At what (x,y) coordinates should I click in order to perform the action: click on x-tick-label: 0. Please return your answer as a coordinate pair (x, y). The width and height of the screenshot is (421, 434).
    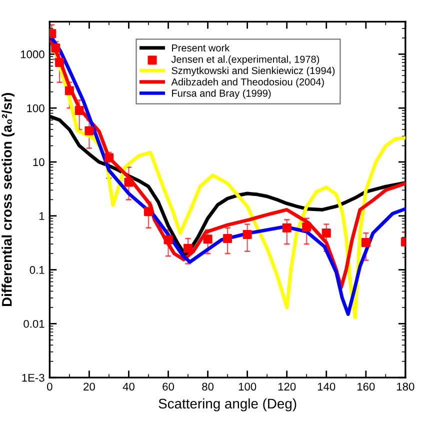
    Looking at the image, I should click on (49, 386).